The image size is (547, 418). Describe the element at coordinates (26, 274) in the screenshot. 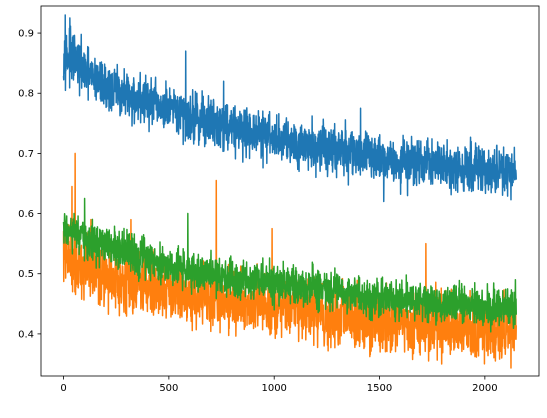

I see `y-tick-label: 0.5` at that location.